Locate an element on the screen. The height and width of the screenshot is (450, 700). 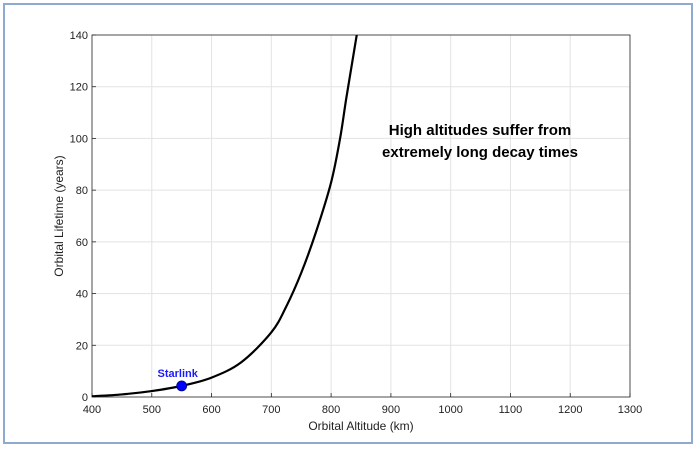
x-tick-label: 400 is located at coordinates (92, 410).